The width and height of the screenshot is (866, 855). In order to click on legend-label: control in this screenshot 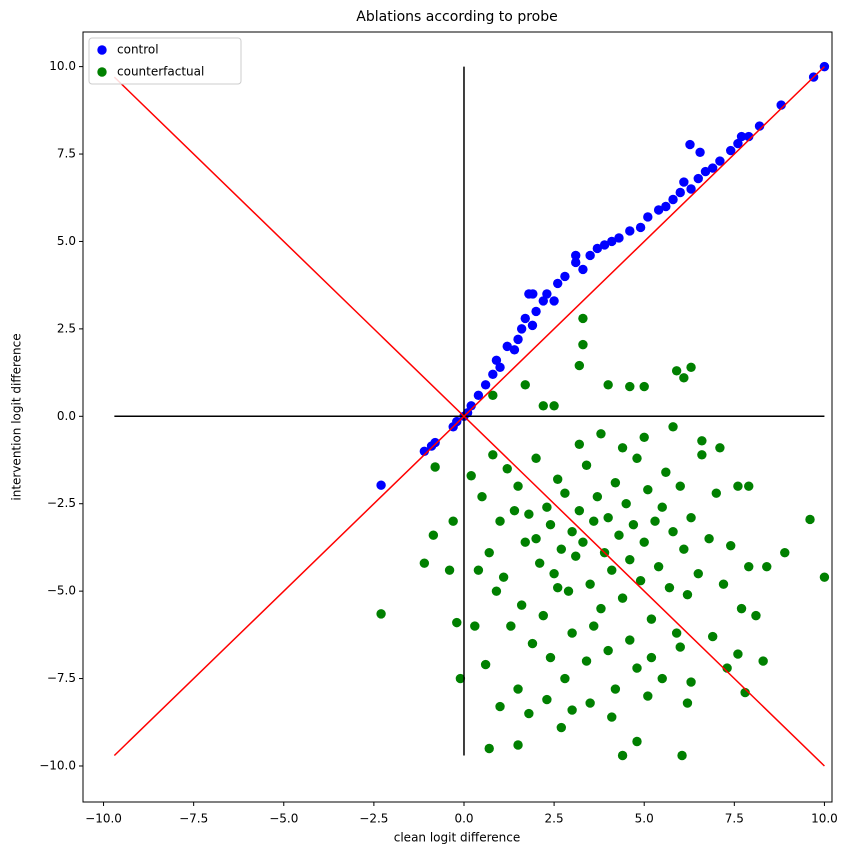, I will do `click(138, 50)`.